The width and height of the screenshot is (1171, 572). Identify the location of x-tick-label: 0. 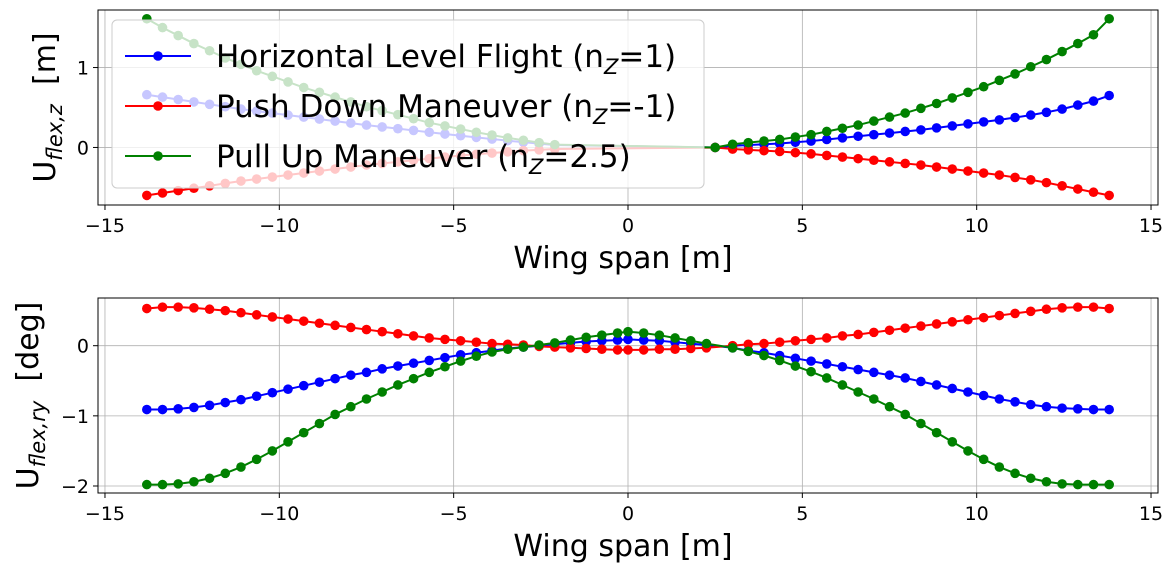
(628, 514).